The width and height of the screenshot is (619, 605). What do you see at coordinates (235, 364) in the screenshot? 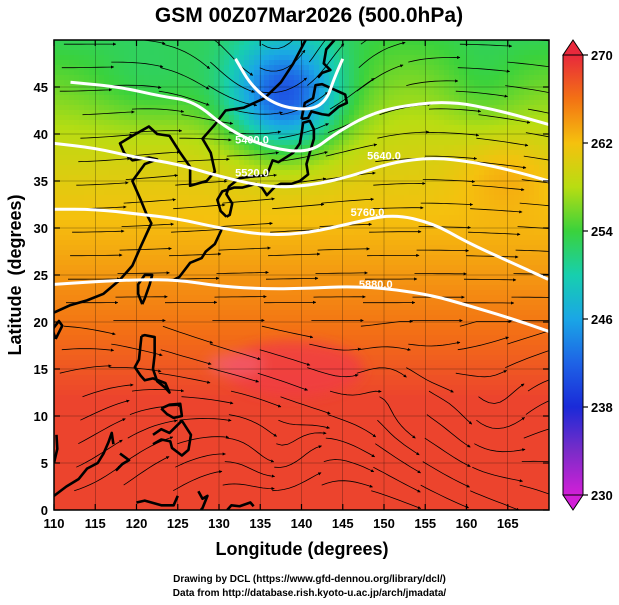
I see `warm-core` at bounding box center [235, 364].